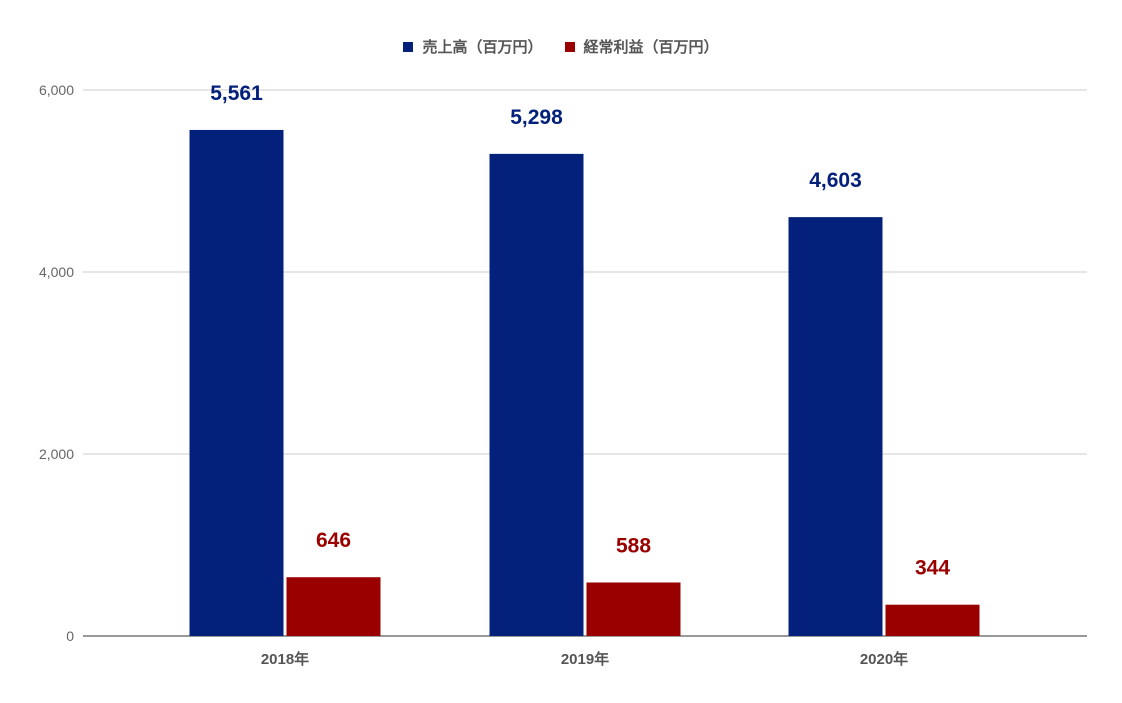  Describe the element at coordinates (835, 180) in the screenshot. I see `sales-value-label: 4,603` at that location.